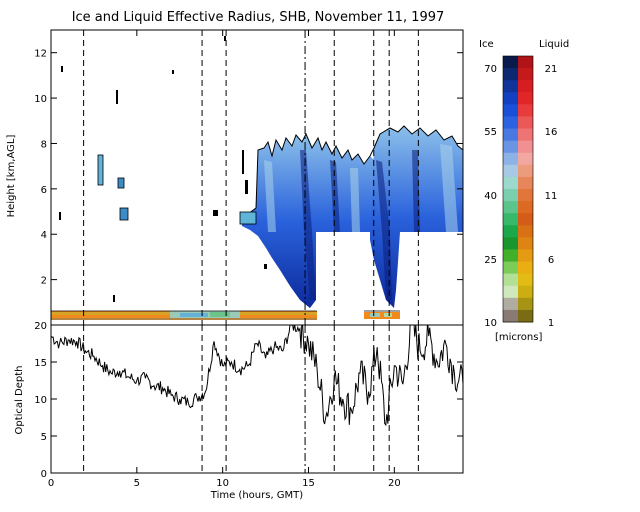  Describe the element at coordinates (490, 69) in the screenshot. I see `colorbar-ice-tick-label: 70` at that location.